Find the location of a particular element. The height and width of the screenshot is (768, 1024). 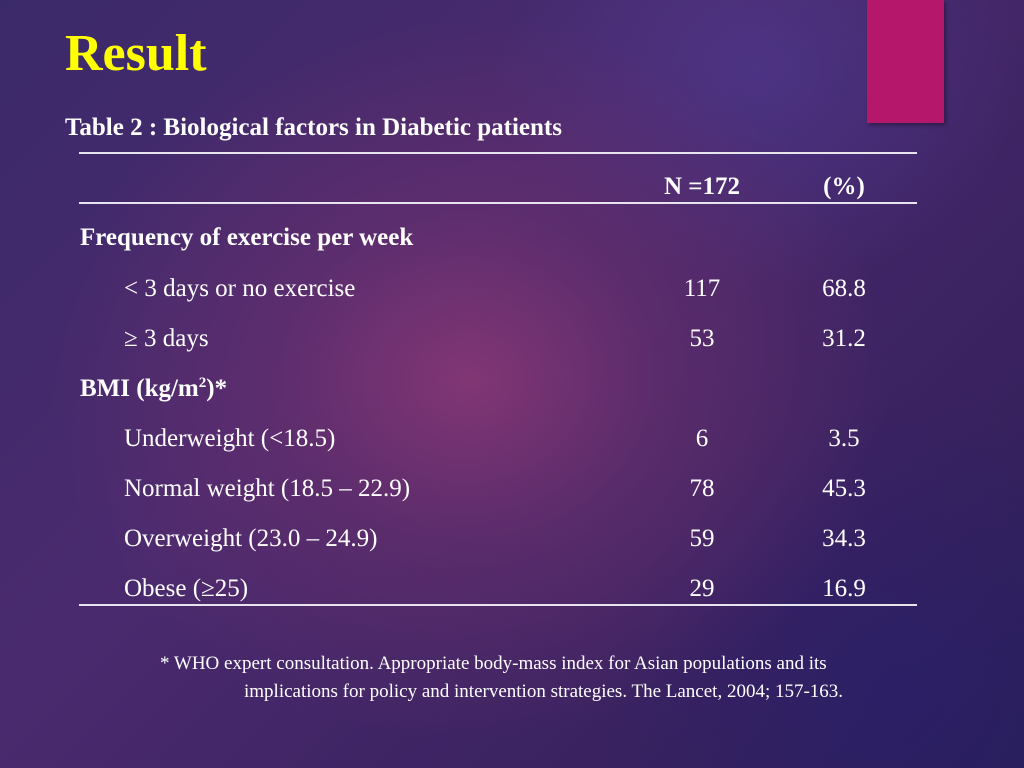

row-label: Normal weight (18.5 – 22.9) is located at coordinates (267, 488).